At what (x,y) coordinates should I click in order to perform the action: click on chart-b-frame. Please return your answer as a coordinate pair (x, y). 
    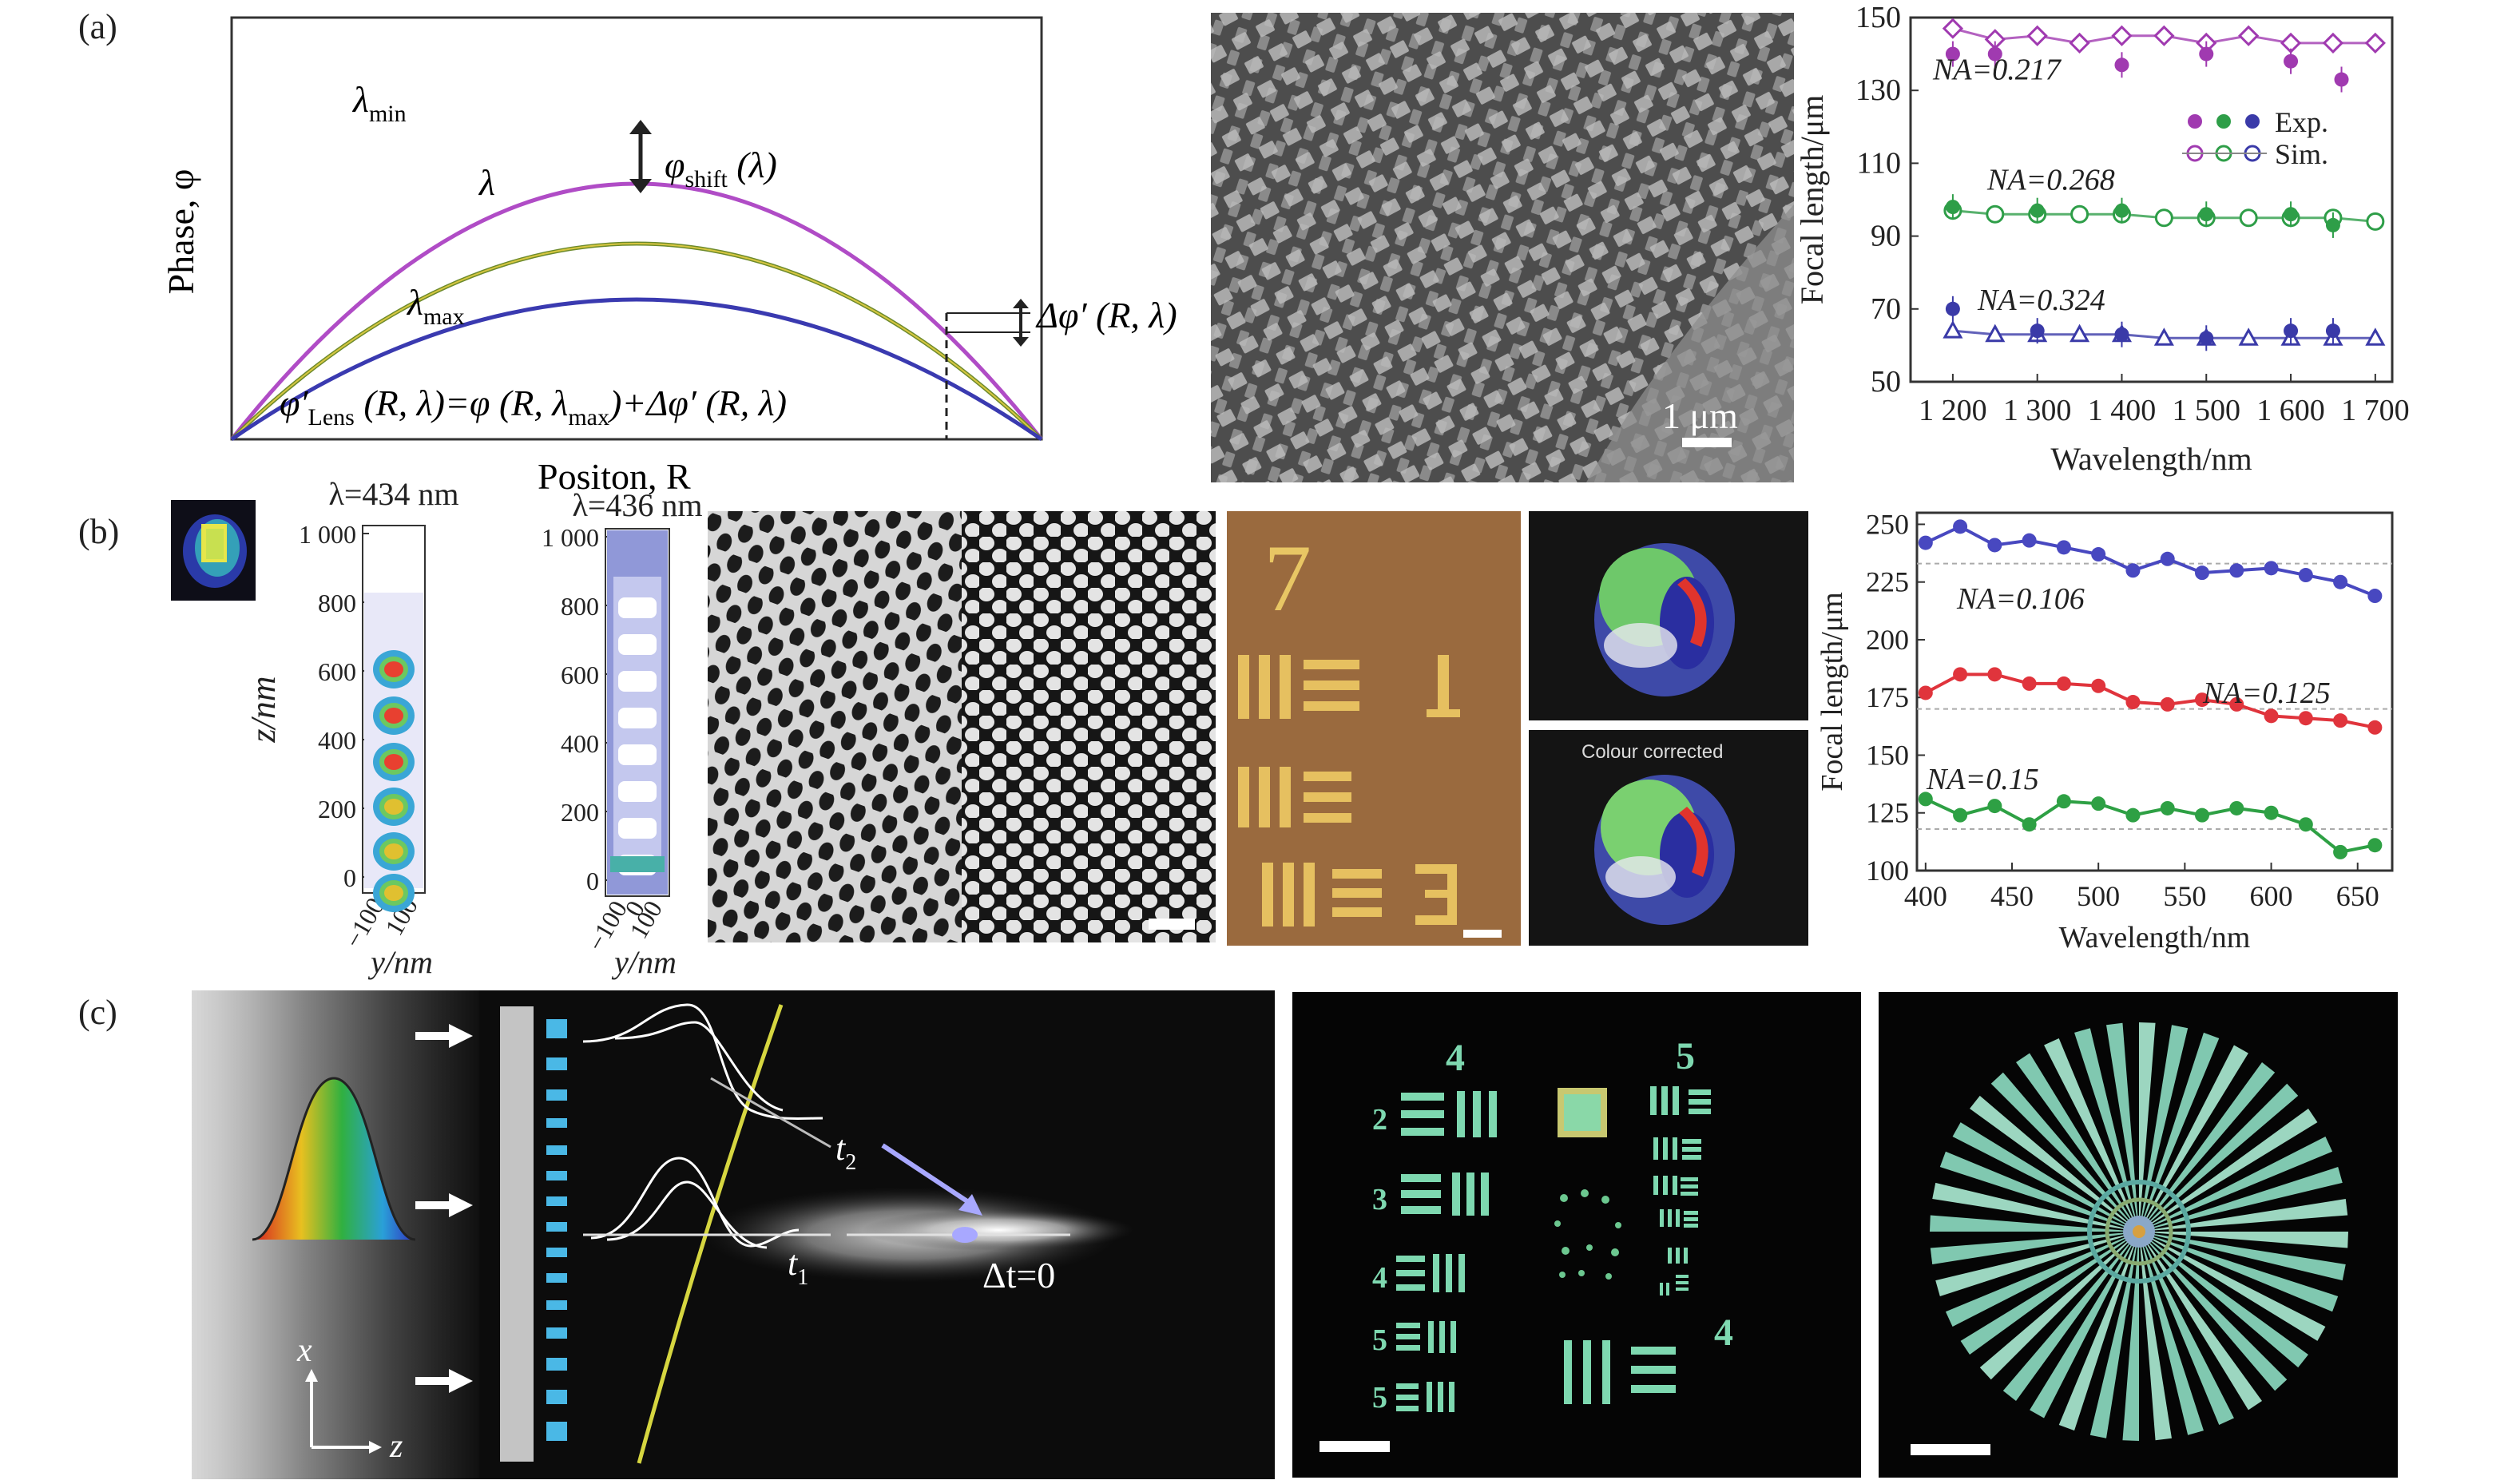
    Looking at the image, I should click on (2154, 691).